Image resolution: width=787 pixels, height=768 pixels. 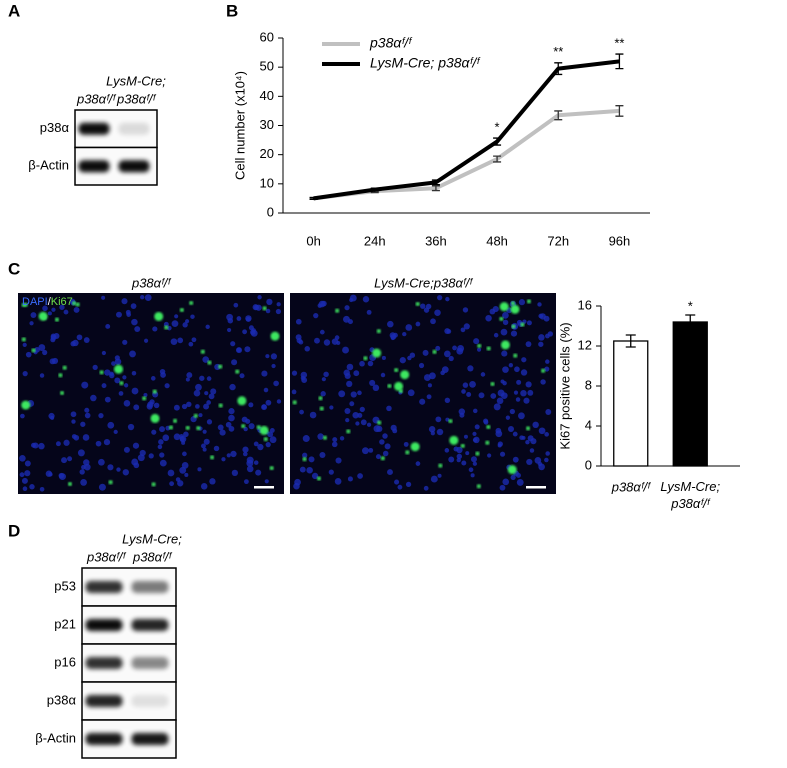 What do you see at coordinates (585, 344) in the screenshot?
I see `y-tick-label: 12` at bounding box center [585, 344].